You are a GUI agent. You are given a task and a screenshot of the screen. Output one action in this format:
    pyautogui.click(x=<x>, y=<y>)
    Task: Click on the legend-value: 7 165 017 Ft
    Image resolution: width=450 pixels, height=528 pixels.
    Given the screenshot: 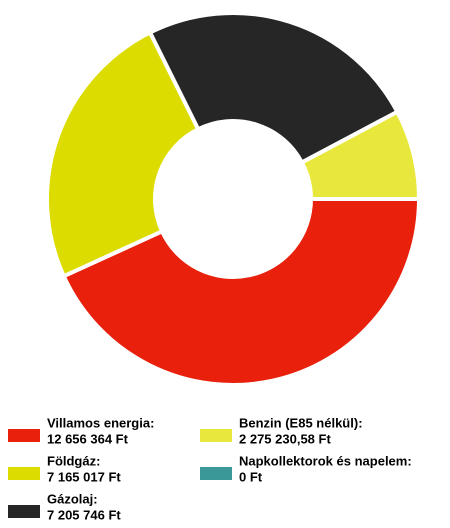 What is the action you would take?
    pyautogui.click(x=84, y=476)
    